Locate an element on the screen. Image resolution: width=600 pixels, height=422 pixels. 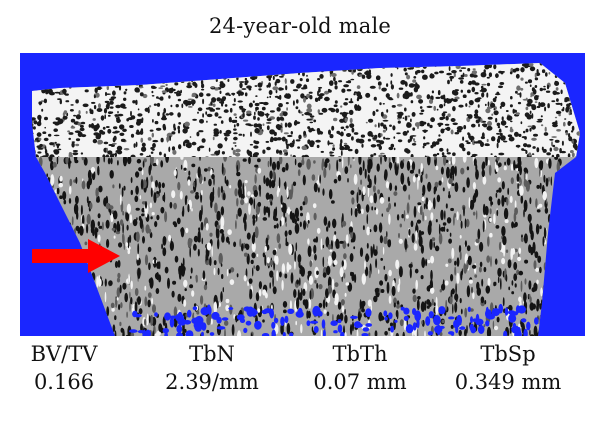
metric-value: 0.07 mm is located at coordinates (360, 382).